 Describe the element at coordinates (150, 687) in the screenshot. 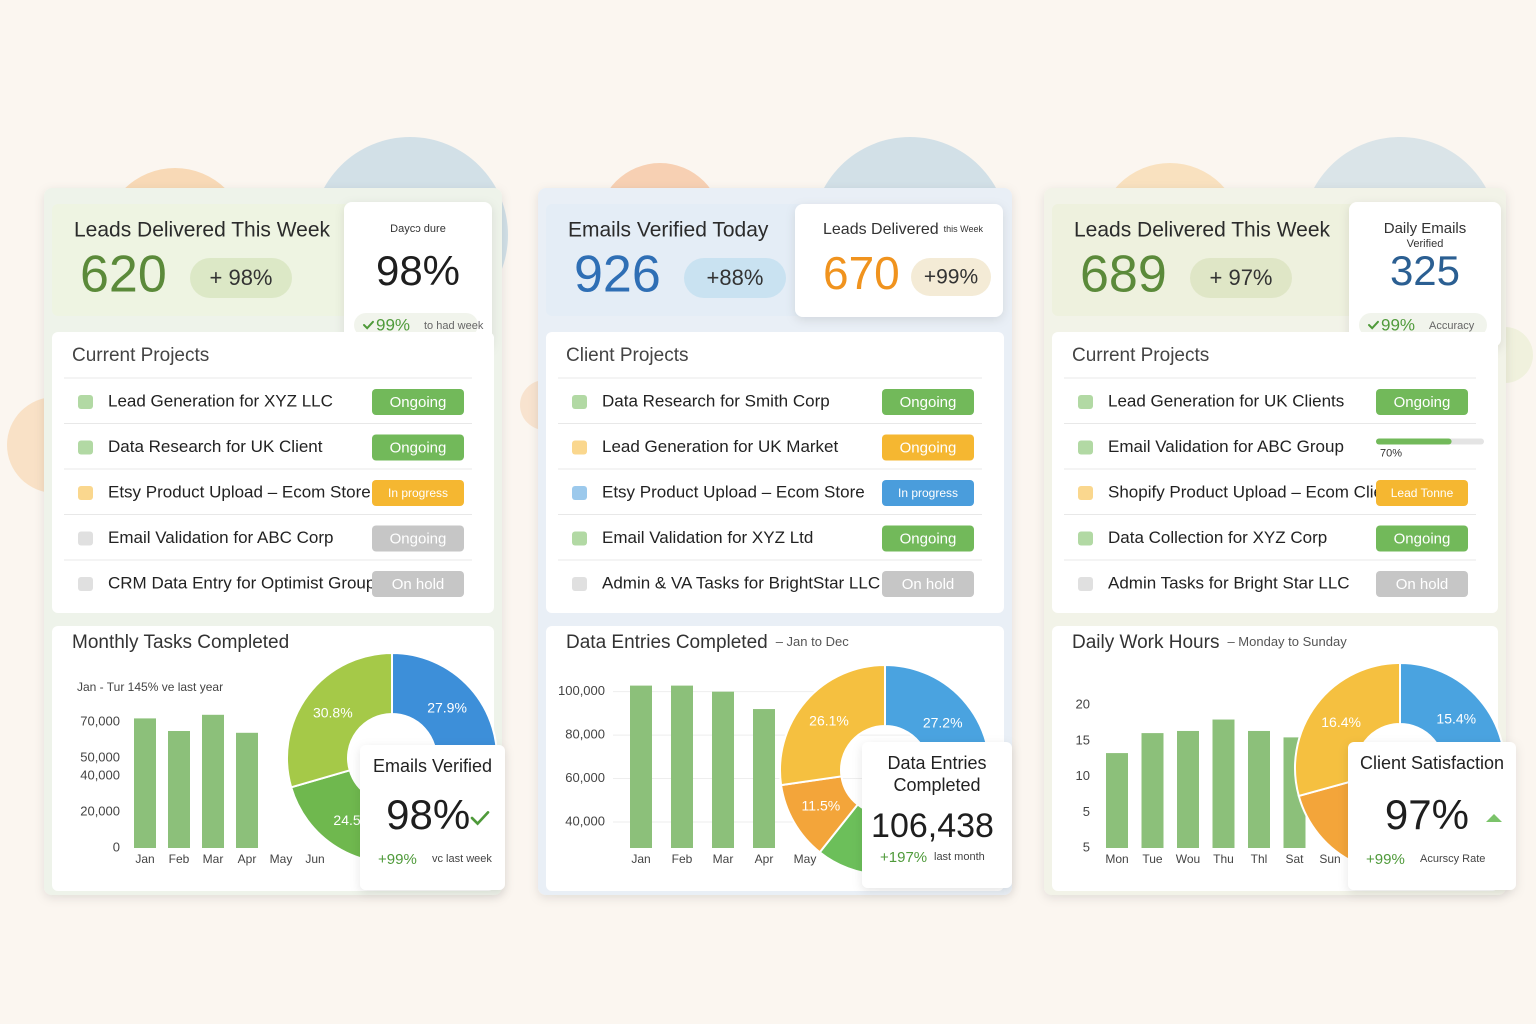

I see `chart-subtitle: Jan - Tur 145% ve last year` at that location.